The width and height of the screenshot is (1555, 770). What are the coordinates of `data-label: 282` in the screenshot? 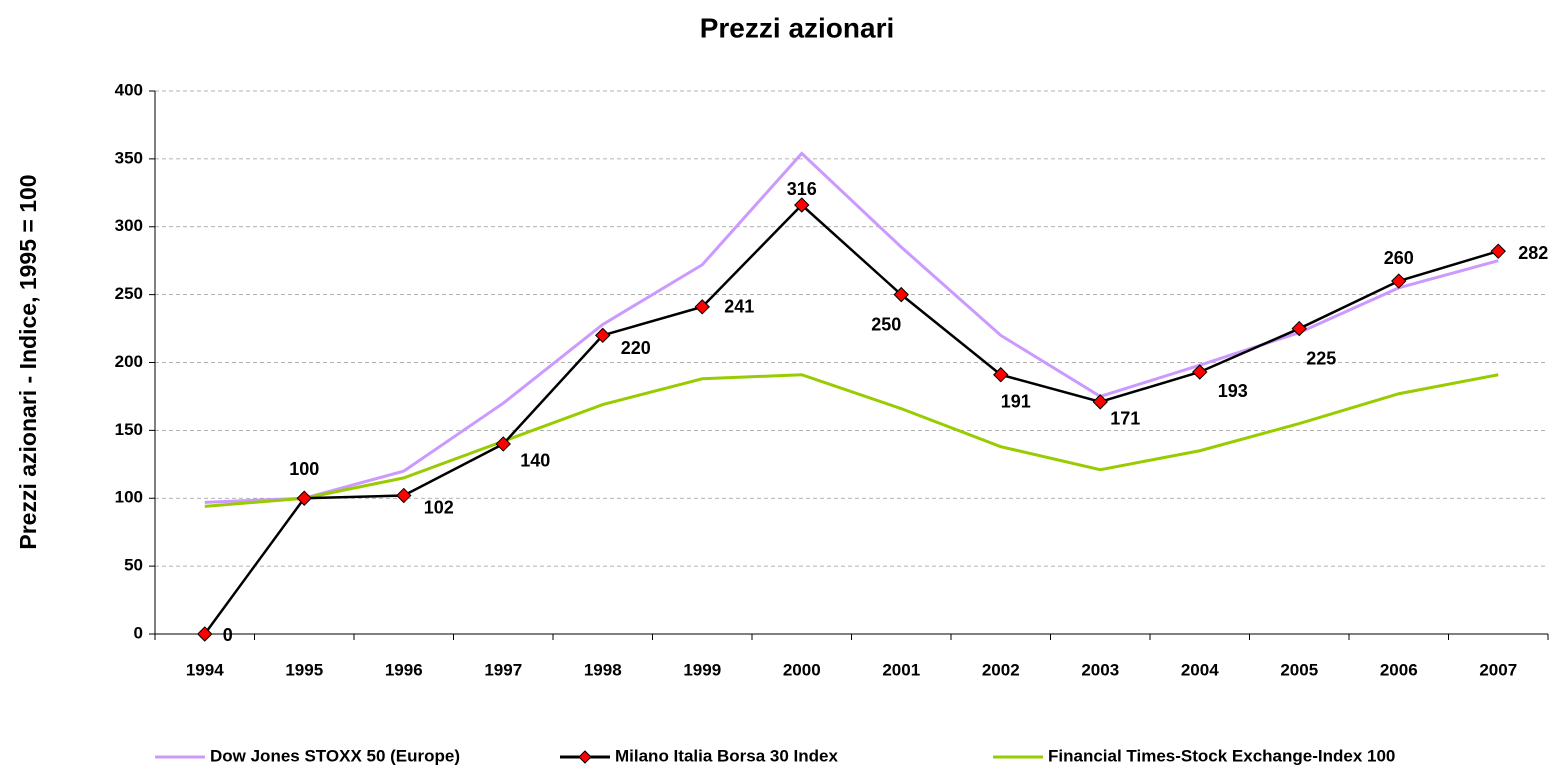 It's located at (1533, 253).